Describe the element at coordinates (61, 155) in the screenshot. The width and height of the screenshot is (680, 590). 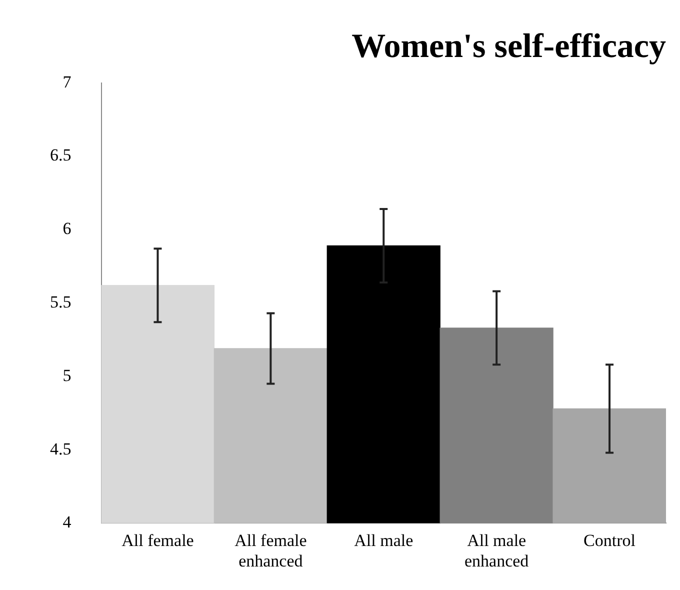
I see `y-tick-label: 6.5` at that location.